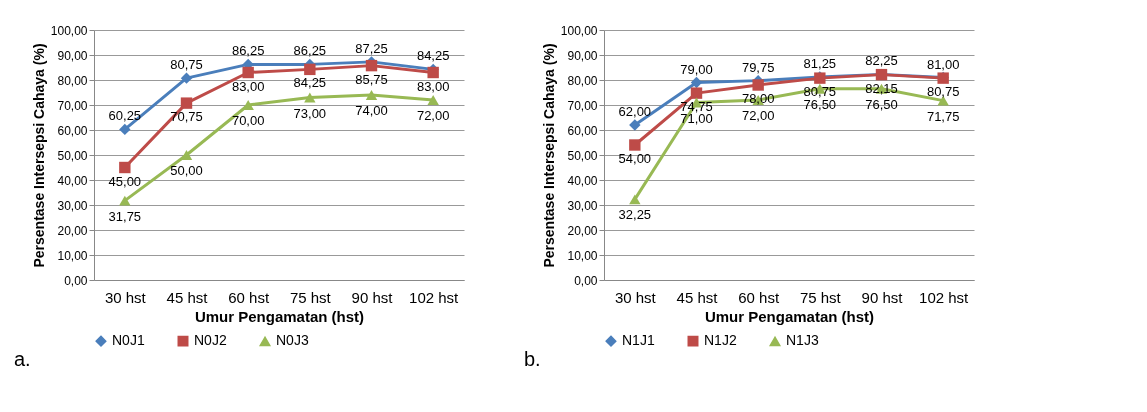  What do you see at coordinates (881, 104) in the screenshot?
I see `data-label: 76,50` at bounding box center [881, 104].